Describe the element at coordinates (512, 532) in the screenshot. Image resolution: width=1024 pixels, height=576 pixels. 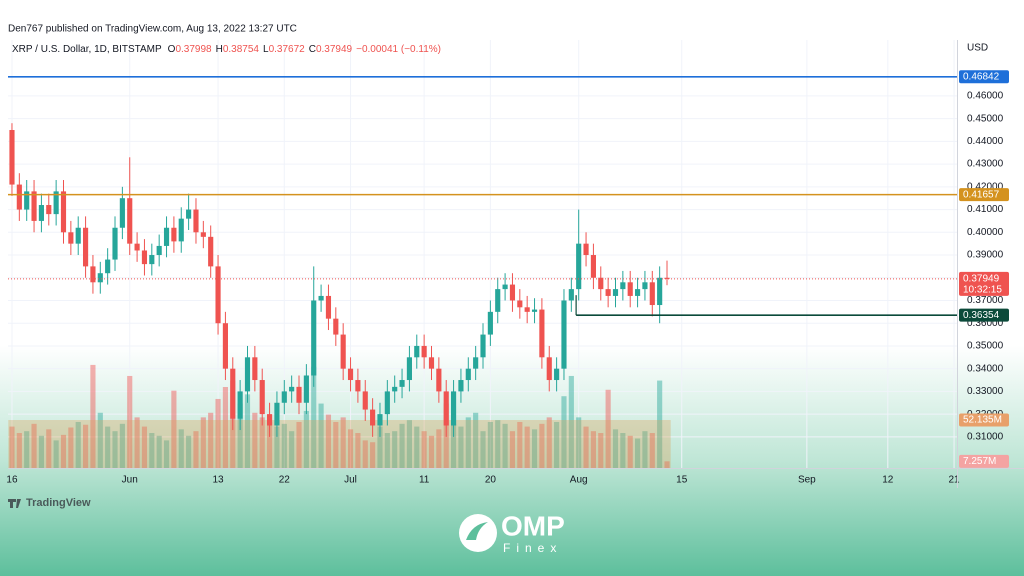
I see `brand-logo: OMP Finex` at that location.